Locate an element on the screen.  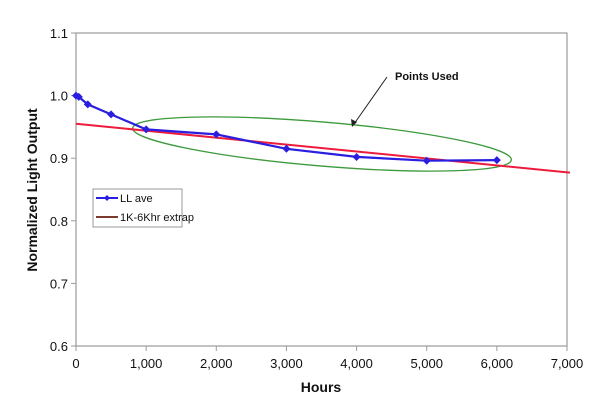
x-tick-label: 4,000 is located at coordinates (356, 363).